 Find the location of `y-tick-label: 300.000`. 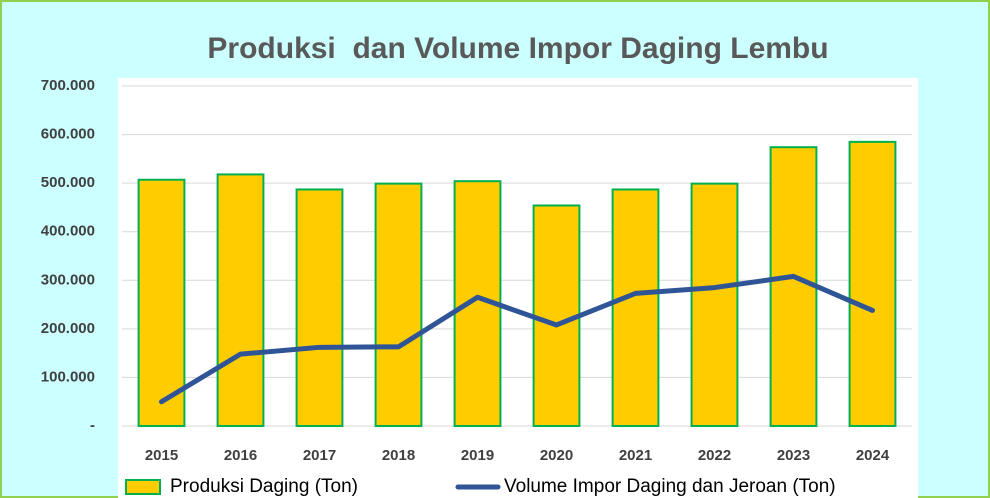

y-tick-label: 300.000 is located at coordinates (68, 279).